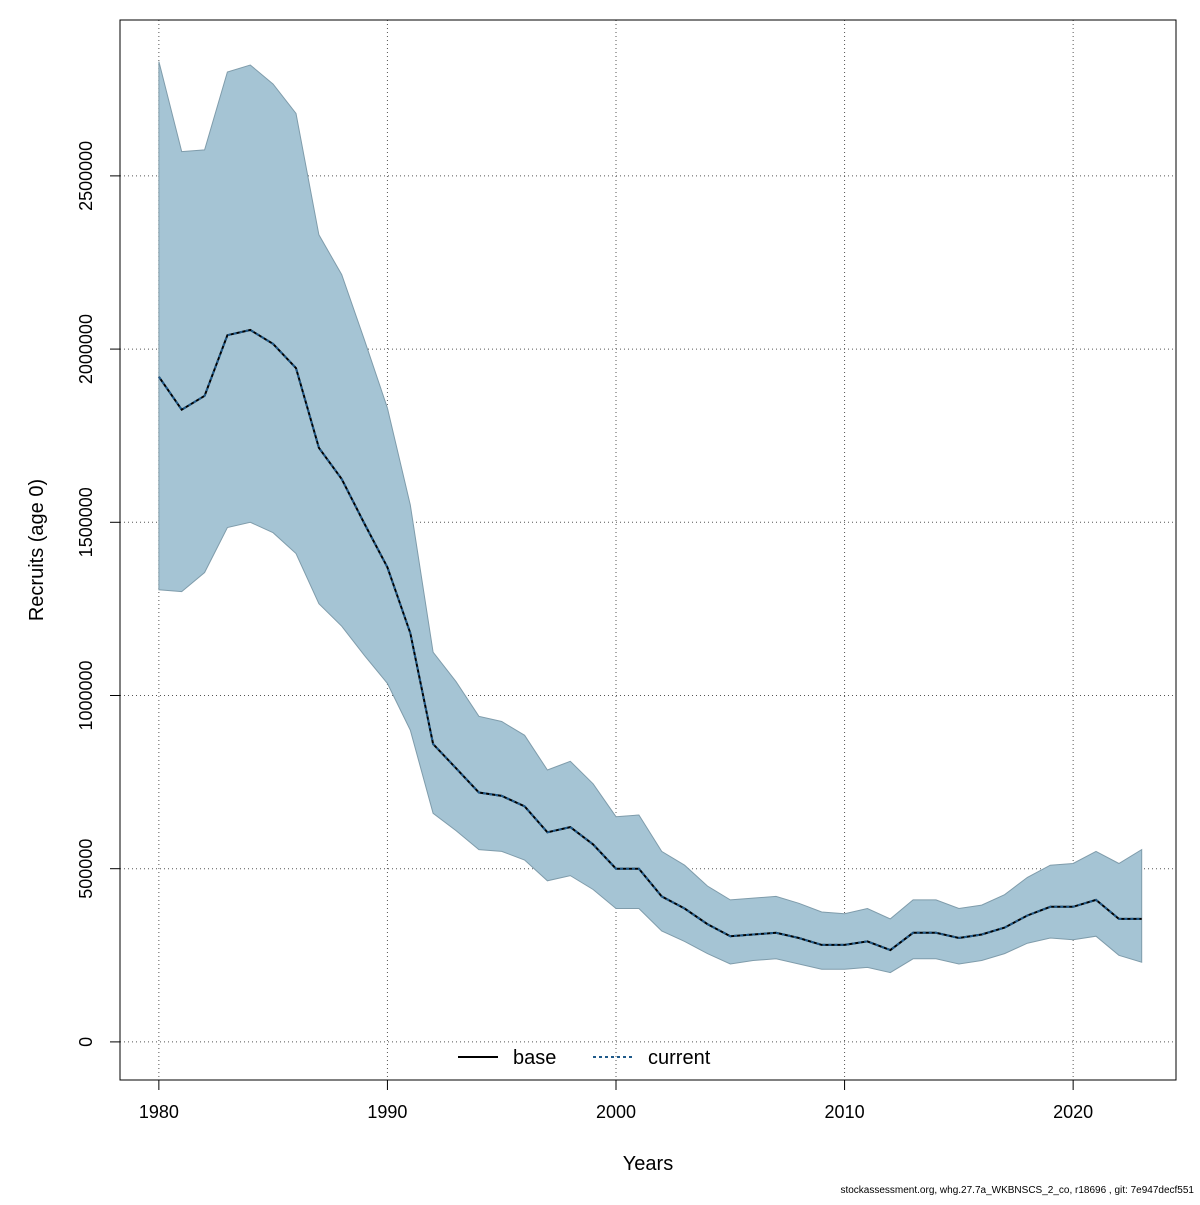 The width and height of the screenshot is (1200, 1205). Describe the element at coordinates (679, 1058) in the screenshot. I see `legend-label-current: current` at that location.